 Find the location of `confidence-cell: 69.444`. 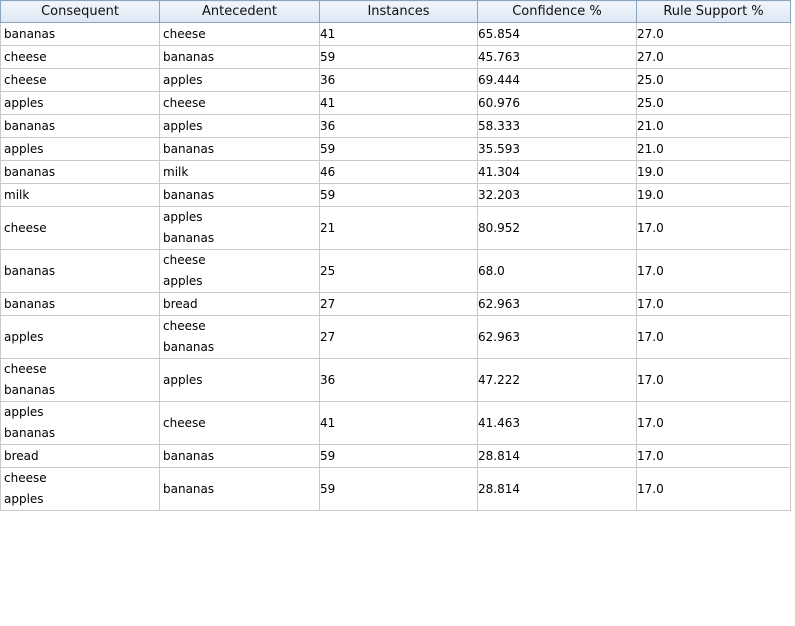

confidence-cell: 69.444 is located at coordinates (557, 80).